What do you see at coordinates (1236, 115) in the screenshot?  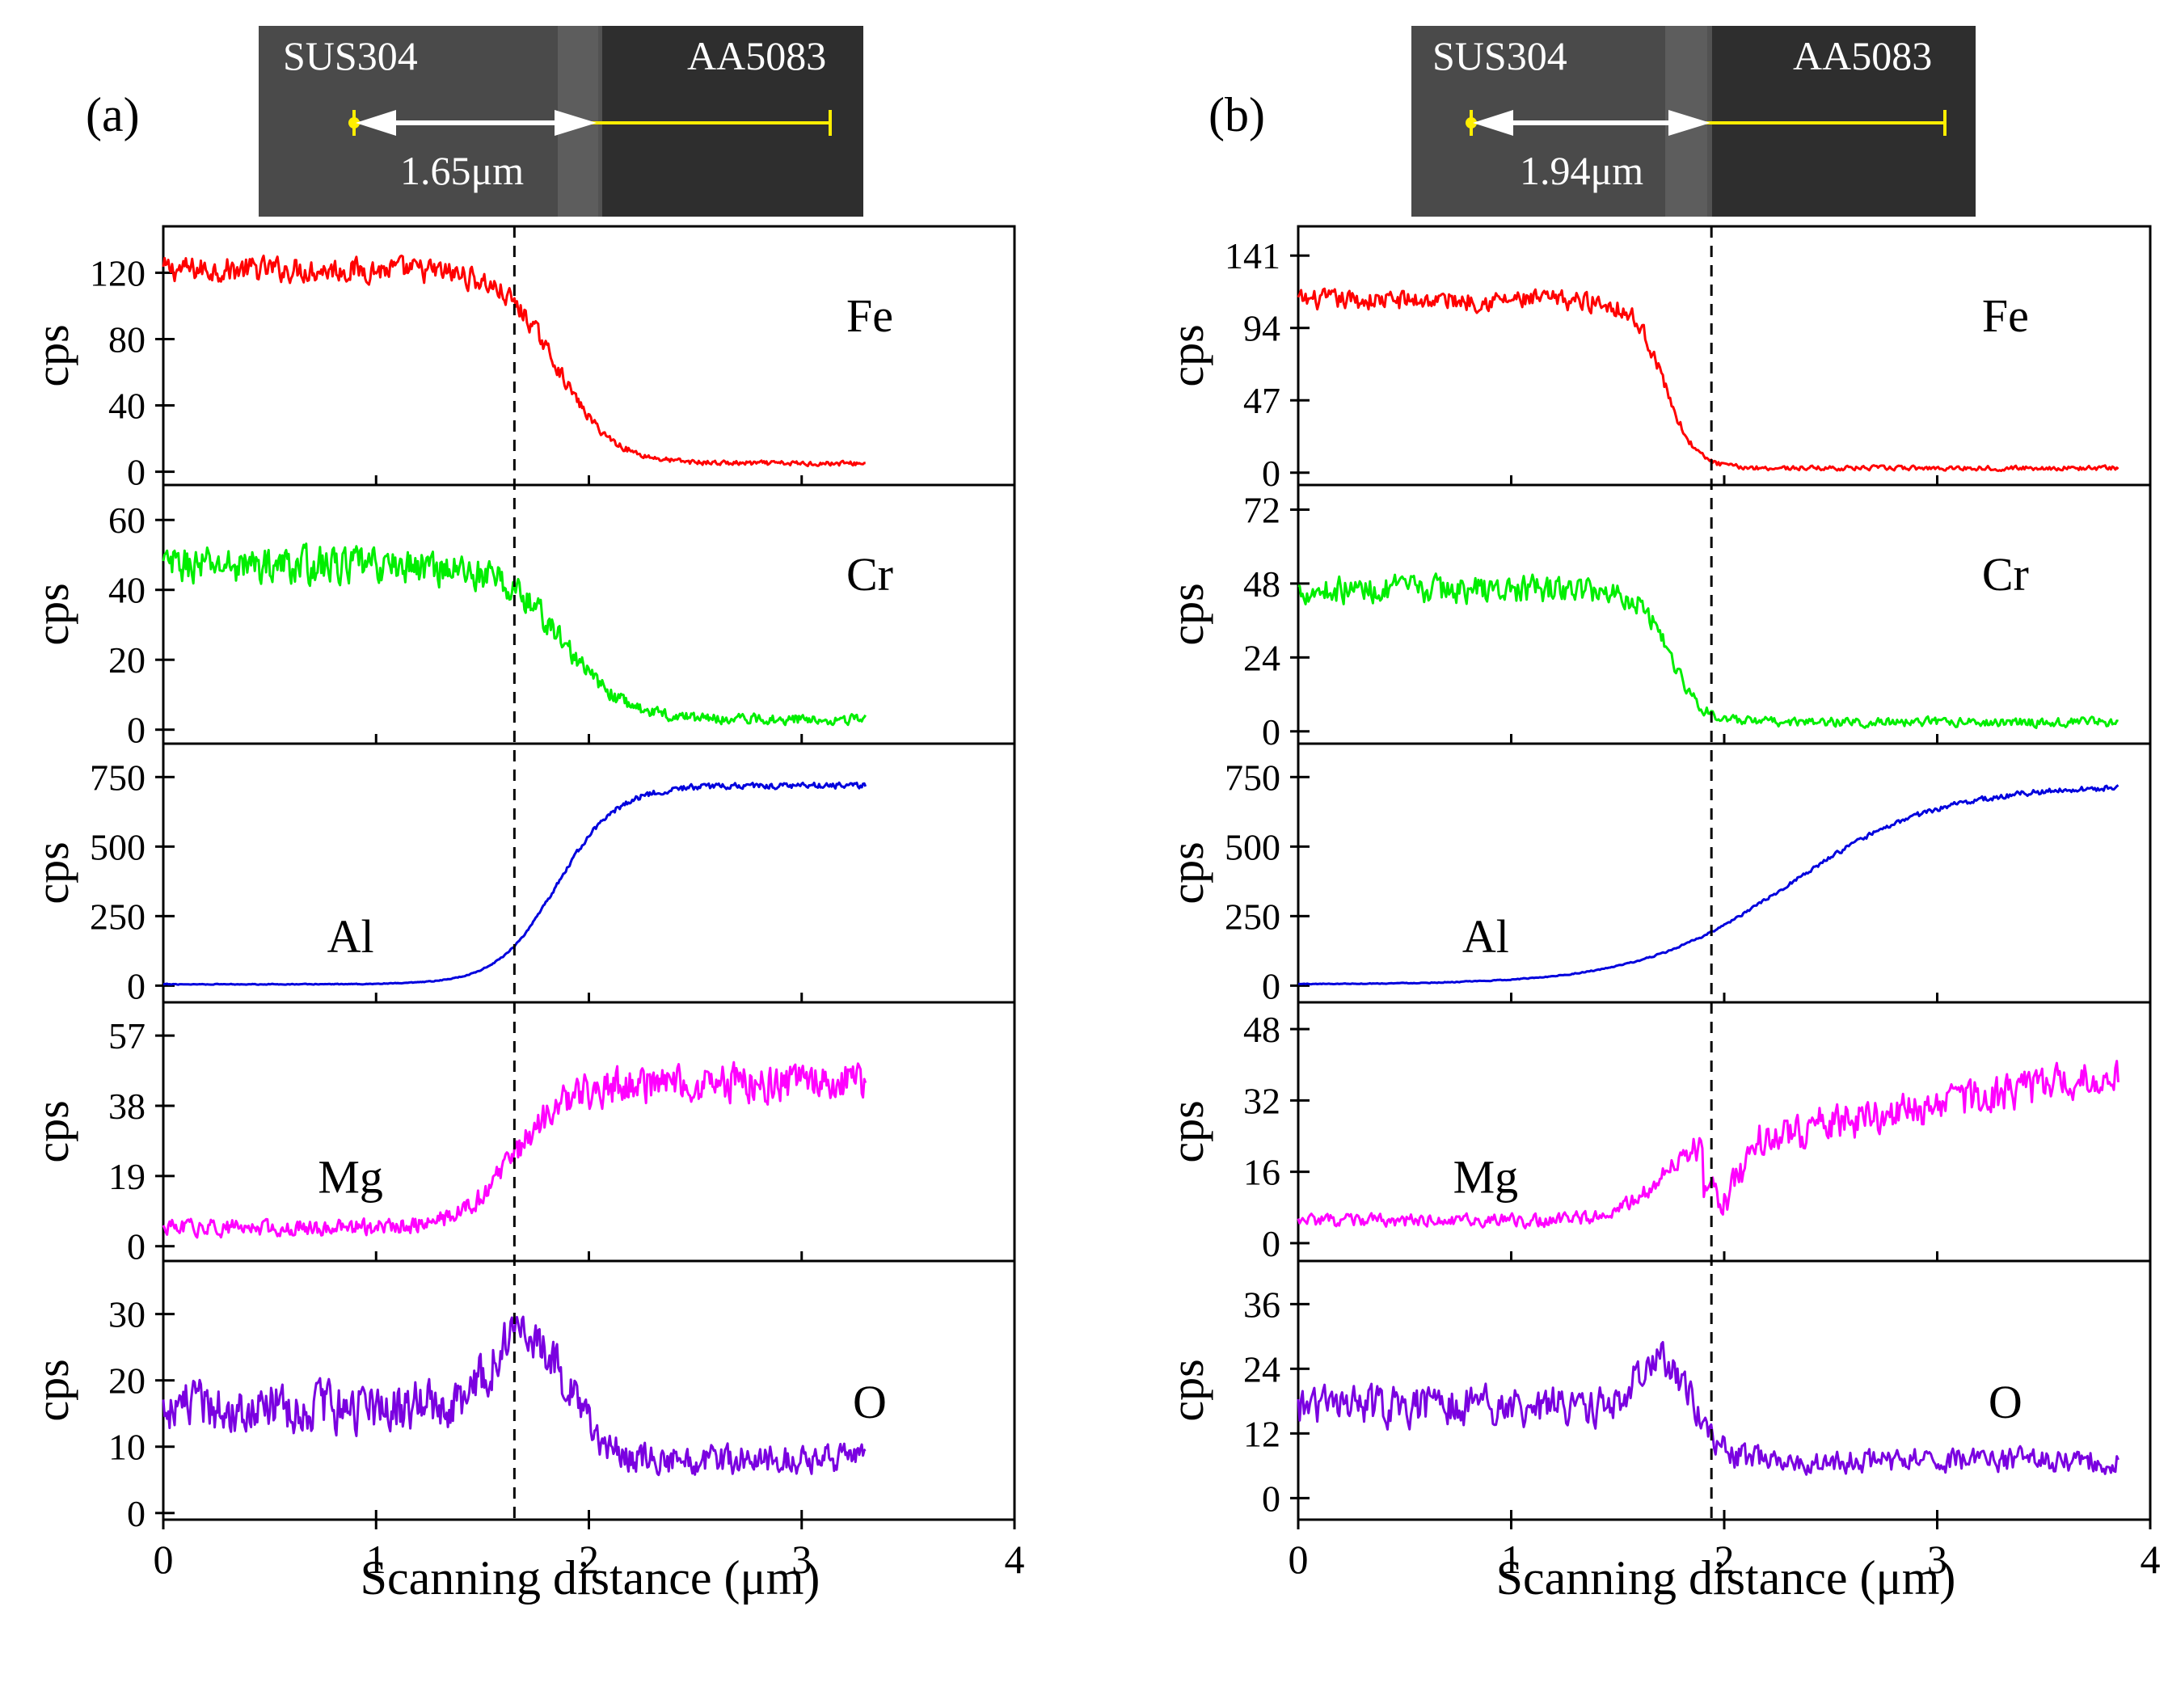 I see `panel-label-b: (b)` at bounding box center [1236, 115].